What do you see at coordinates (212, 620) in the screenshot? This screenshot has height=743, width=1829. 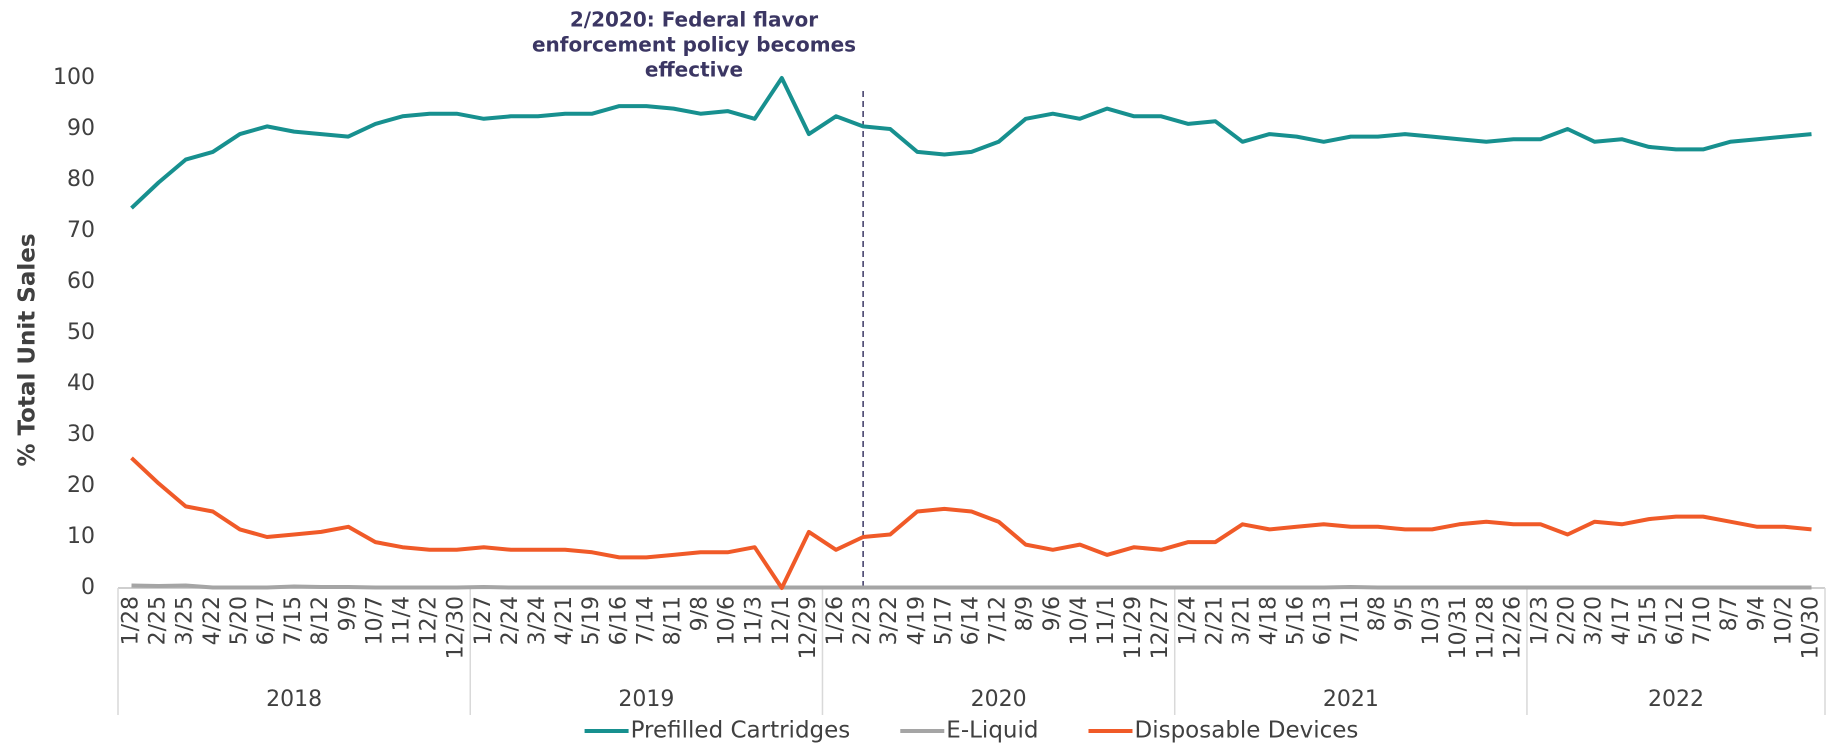 I see `x-tick-label: 4/22` at bounding box center [212, 620].